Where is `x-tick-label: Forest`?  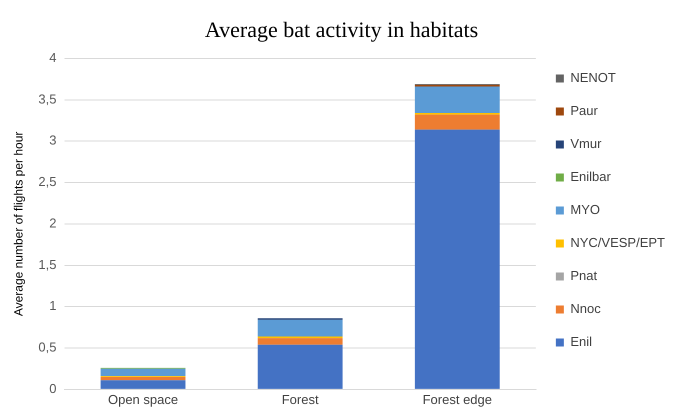 x-tick-label: Forest is located at coordinates (300, 399).